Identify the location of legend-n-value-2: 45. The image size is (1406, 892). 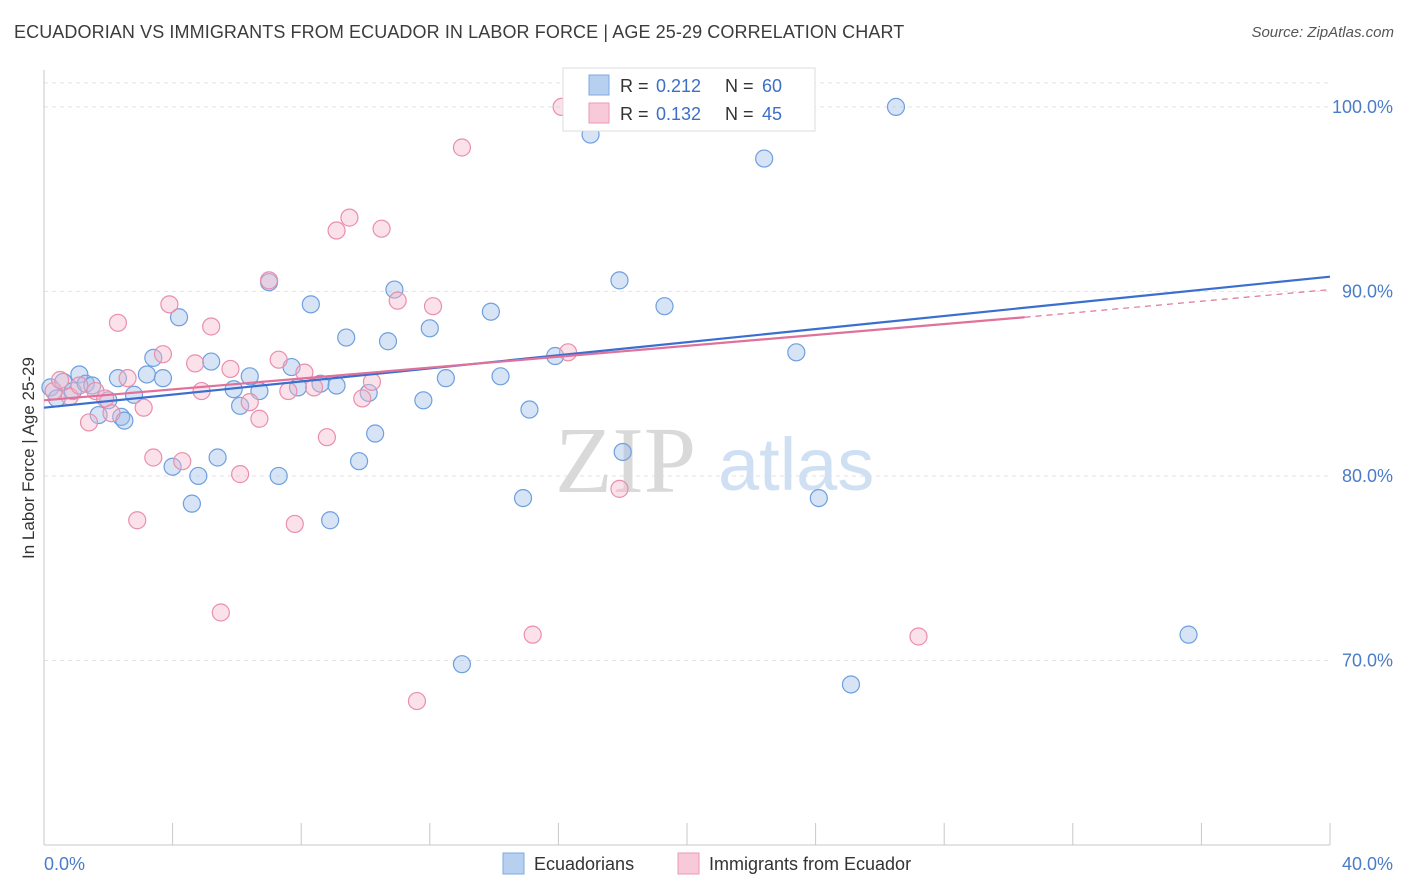
(772, 114).